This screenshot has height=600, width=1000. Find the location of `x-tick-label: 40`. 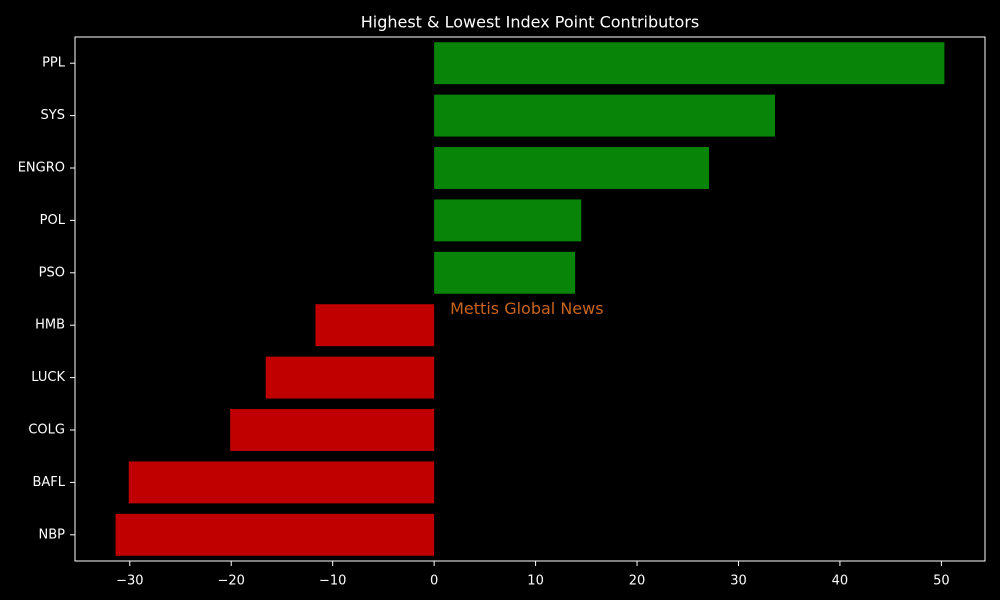

x-tick-label: 40 is located at coordinates (840, 581).